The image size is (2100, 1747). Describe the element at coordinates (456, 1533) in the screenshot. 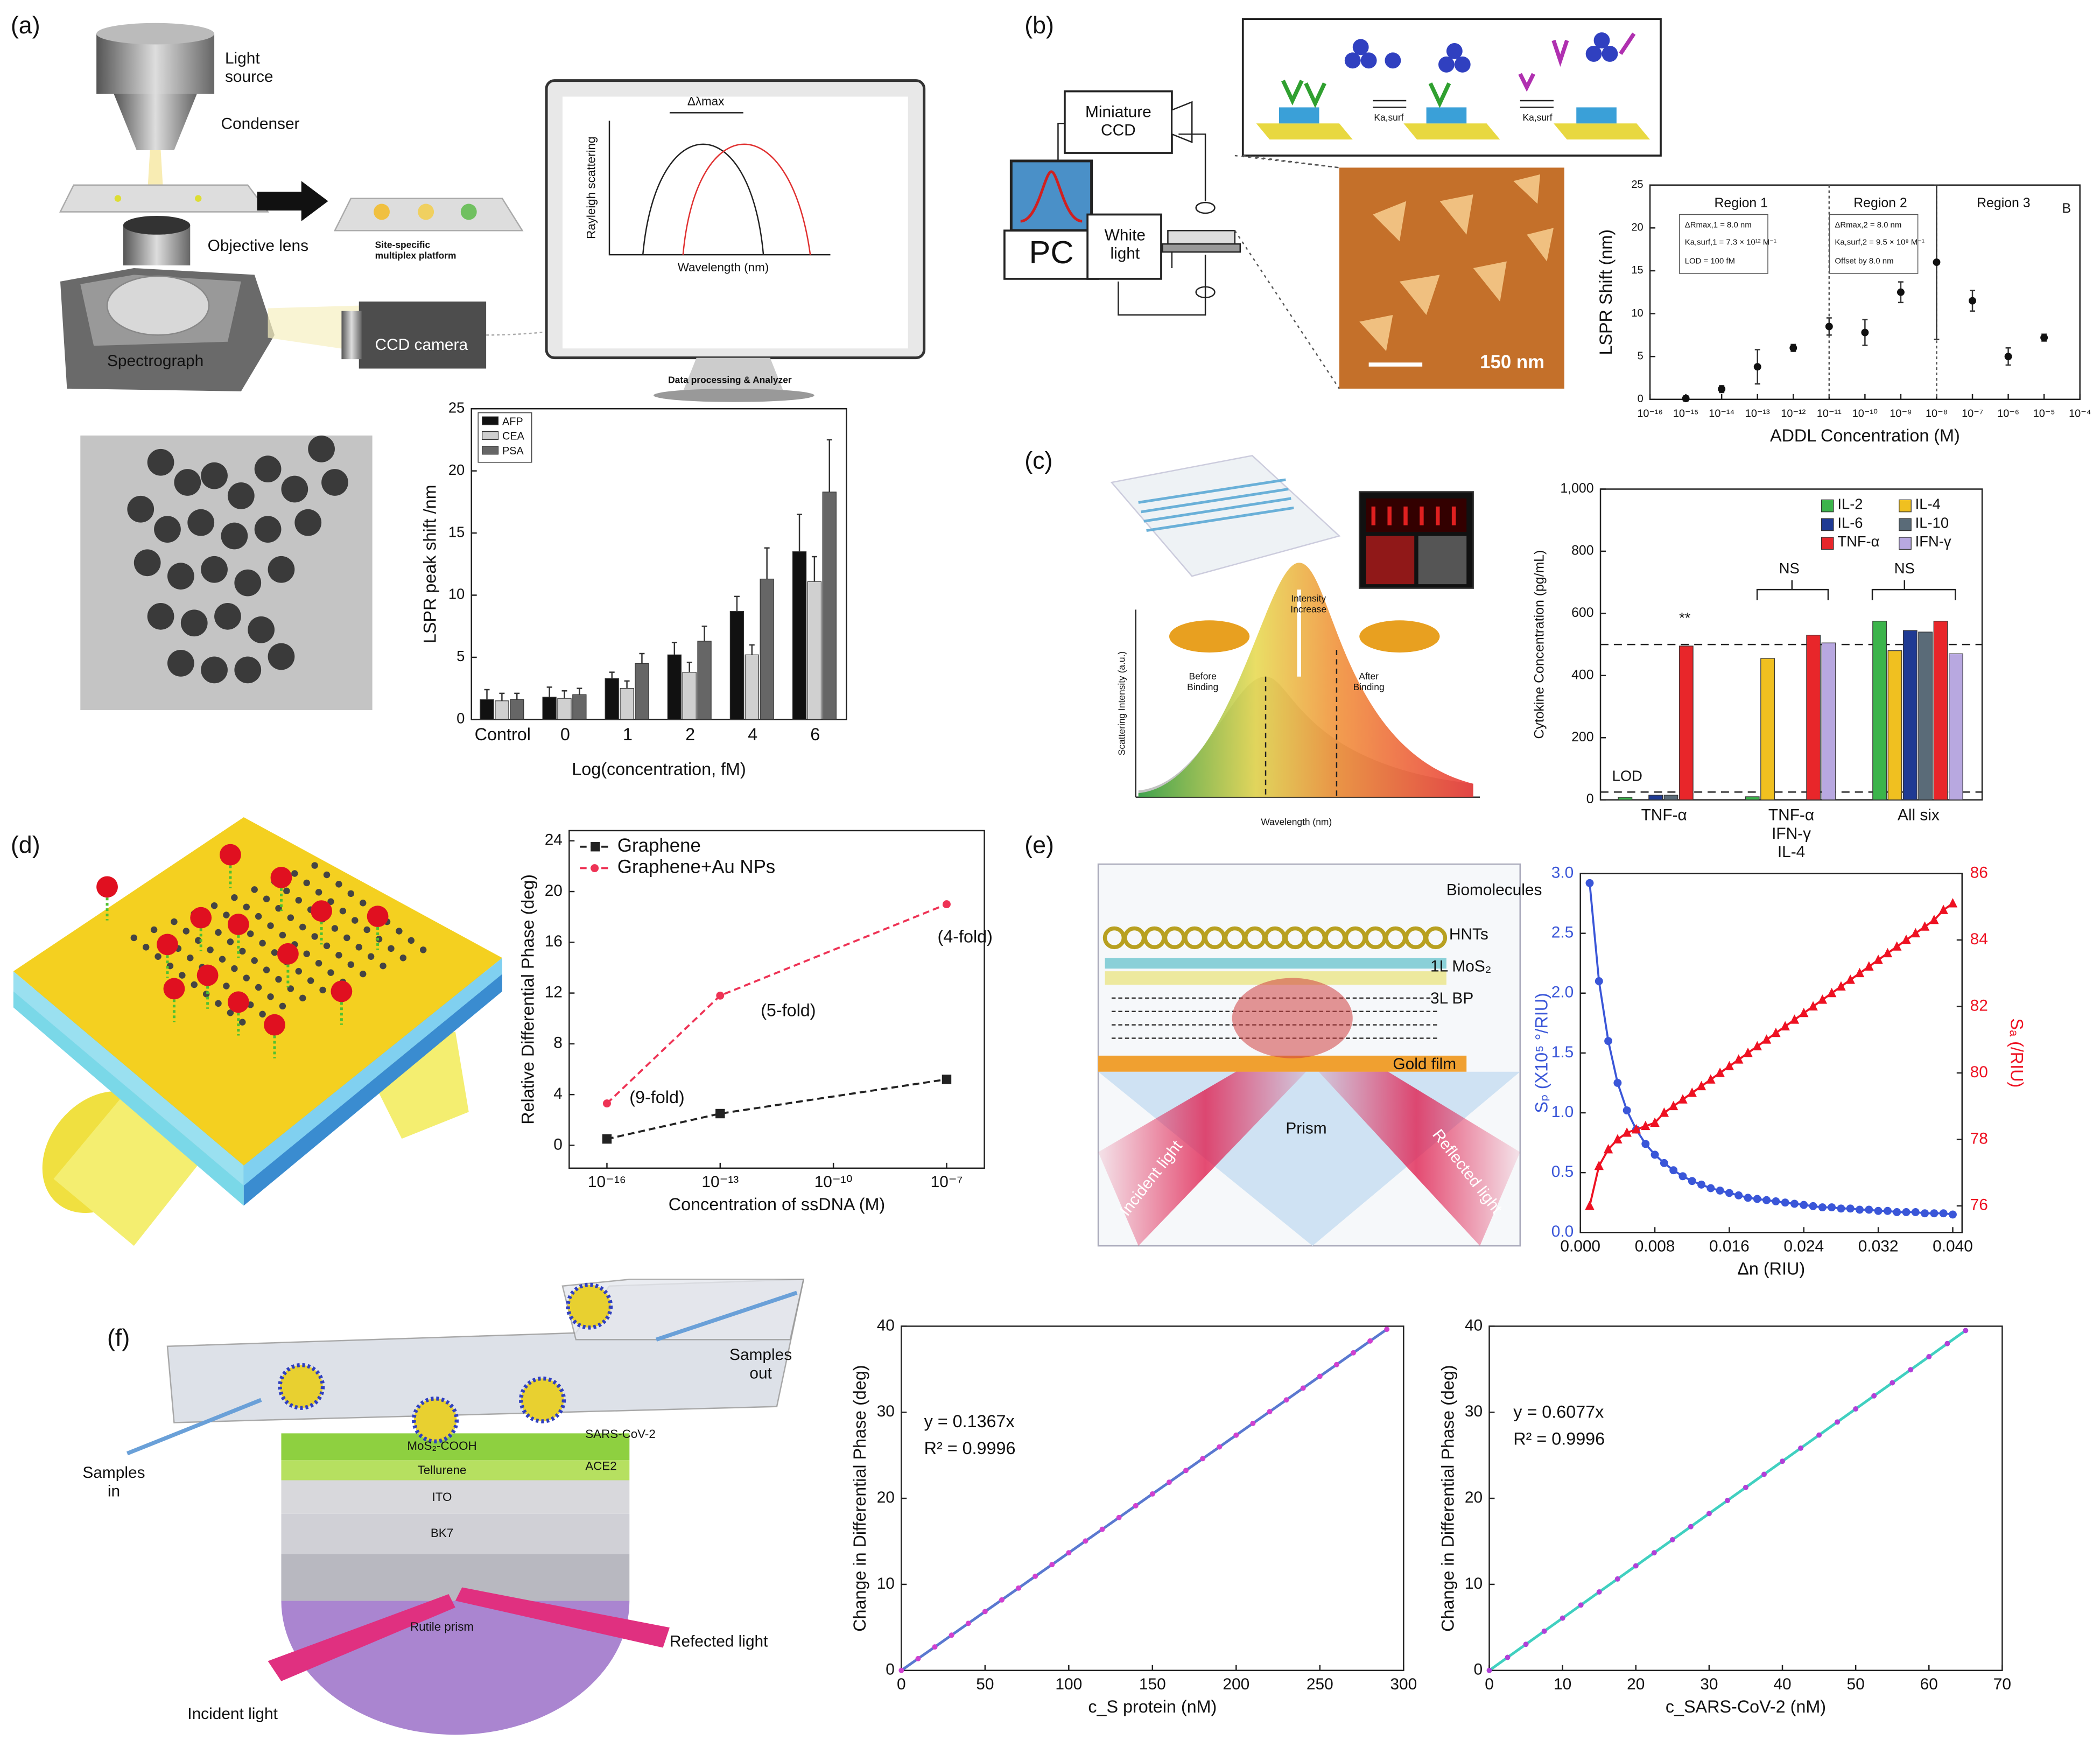

I see `sars-sensor-illustration` at that location.